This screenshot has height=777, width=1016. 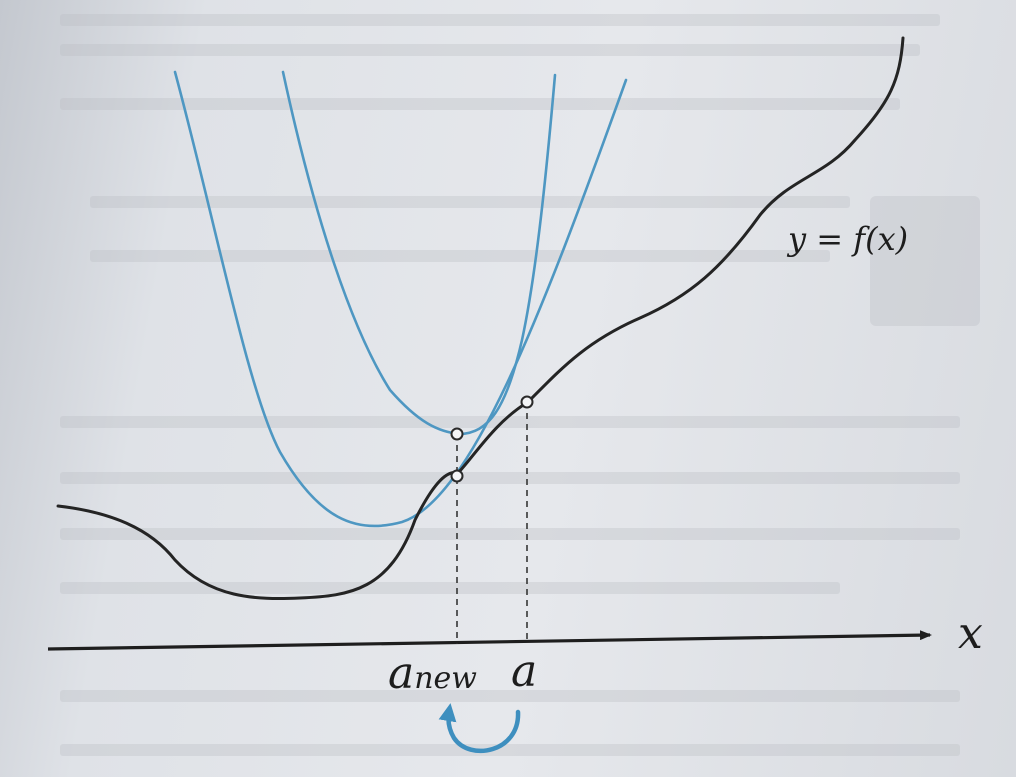 I want to click on anew-label-sub: new, so click(x=445, y=678).